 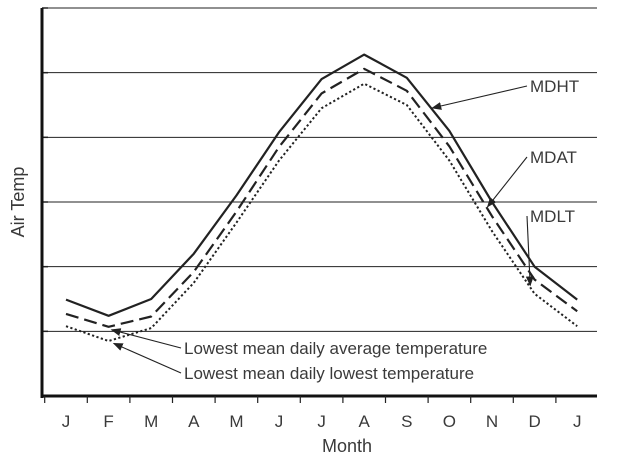 I want to click on y-axis-title: Air Temp, so click(x=18, y=202).